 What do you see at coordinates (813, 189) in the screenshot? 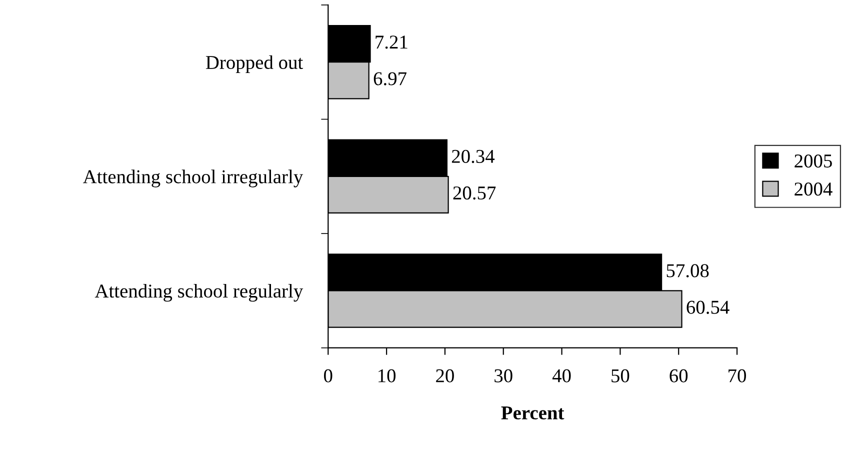
I see `legend-label: 2004` at bounding box center [813, 189].